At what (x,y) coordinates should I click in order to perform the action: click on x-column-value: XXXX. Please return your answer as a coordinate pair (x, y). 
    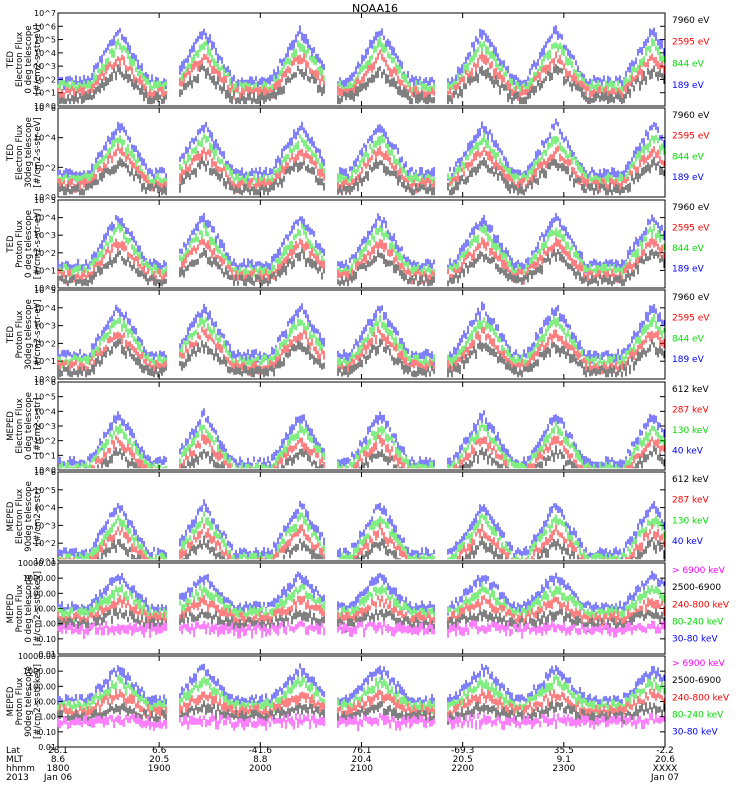
    Looking at the image, I should click on (665, 769).